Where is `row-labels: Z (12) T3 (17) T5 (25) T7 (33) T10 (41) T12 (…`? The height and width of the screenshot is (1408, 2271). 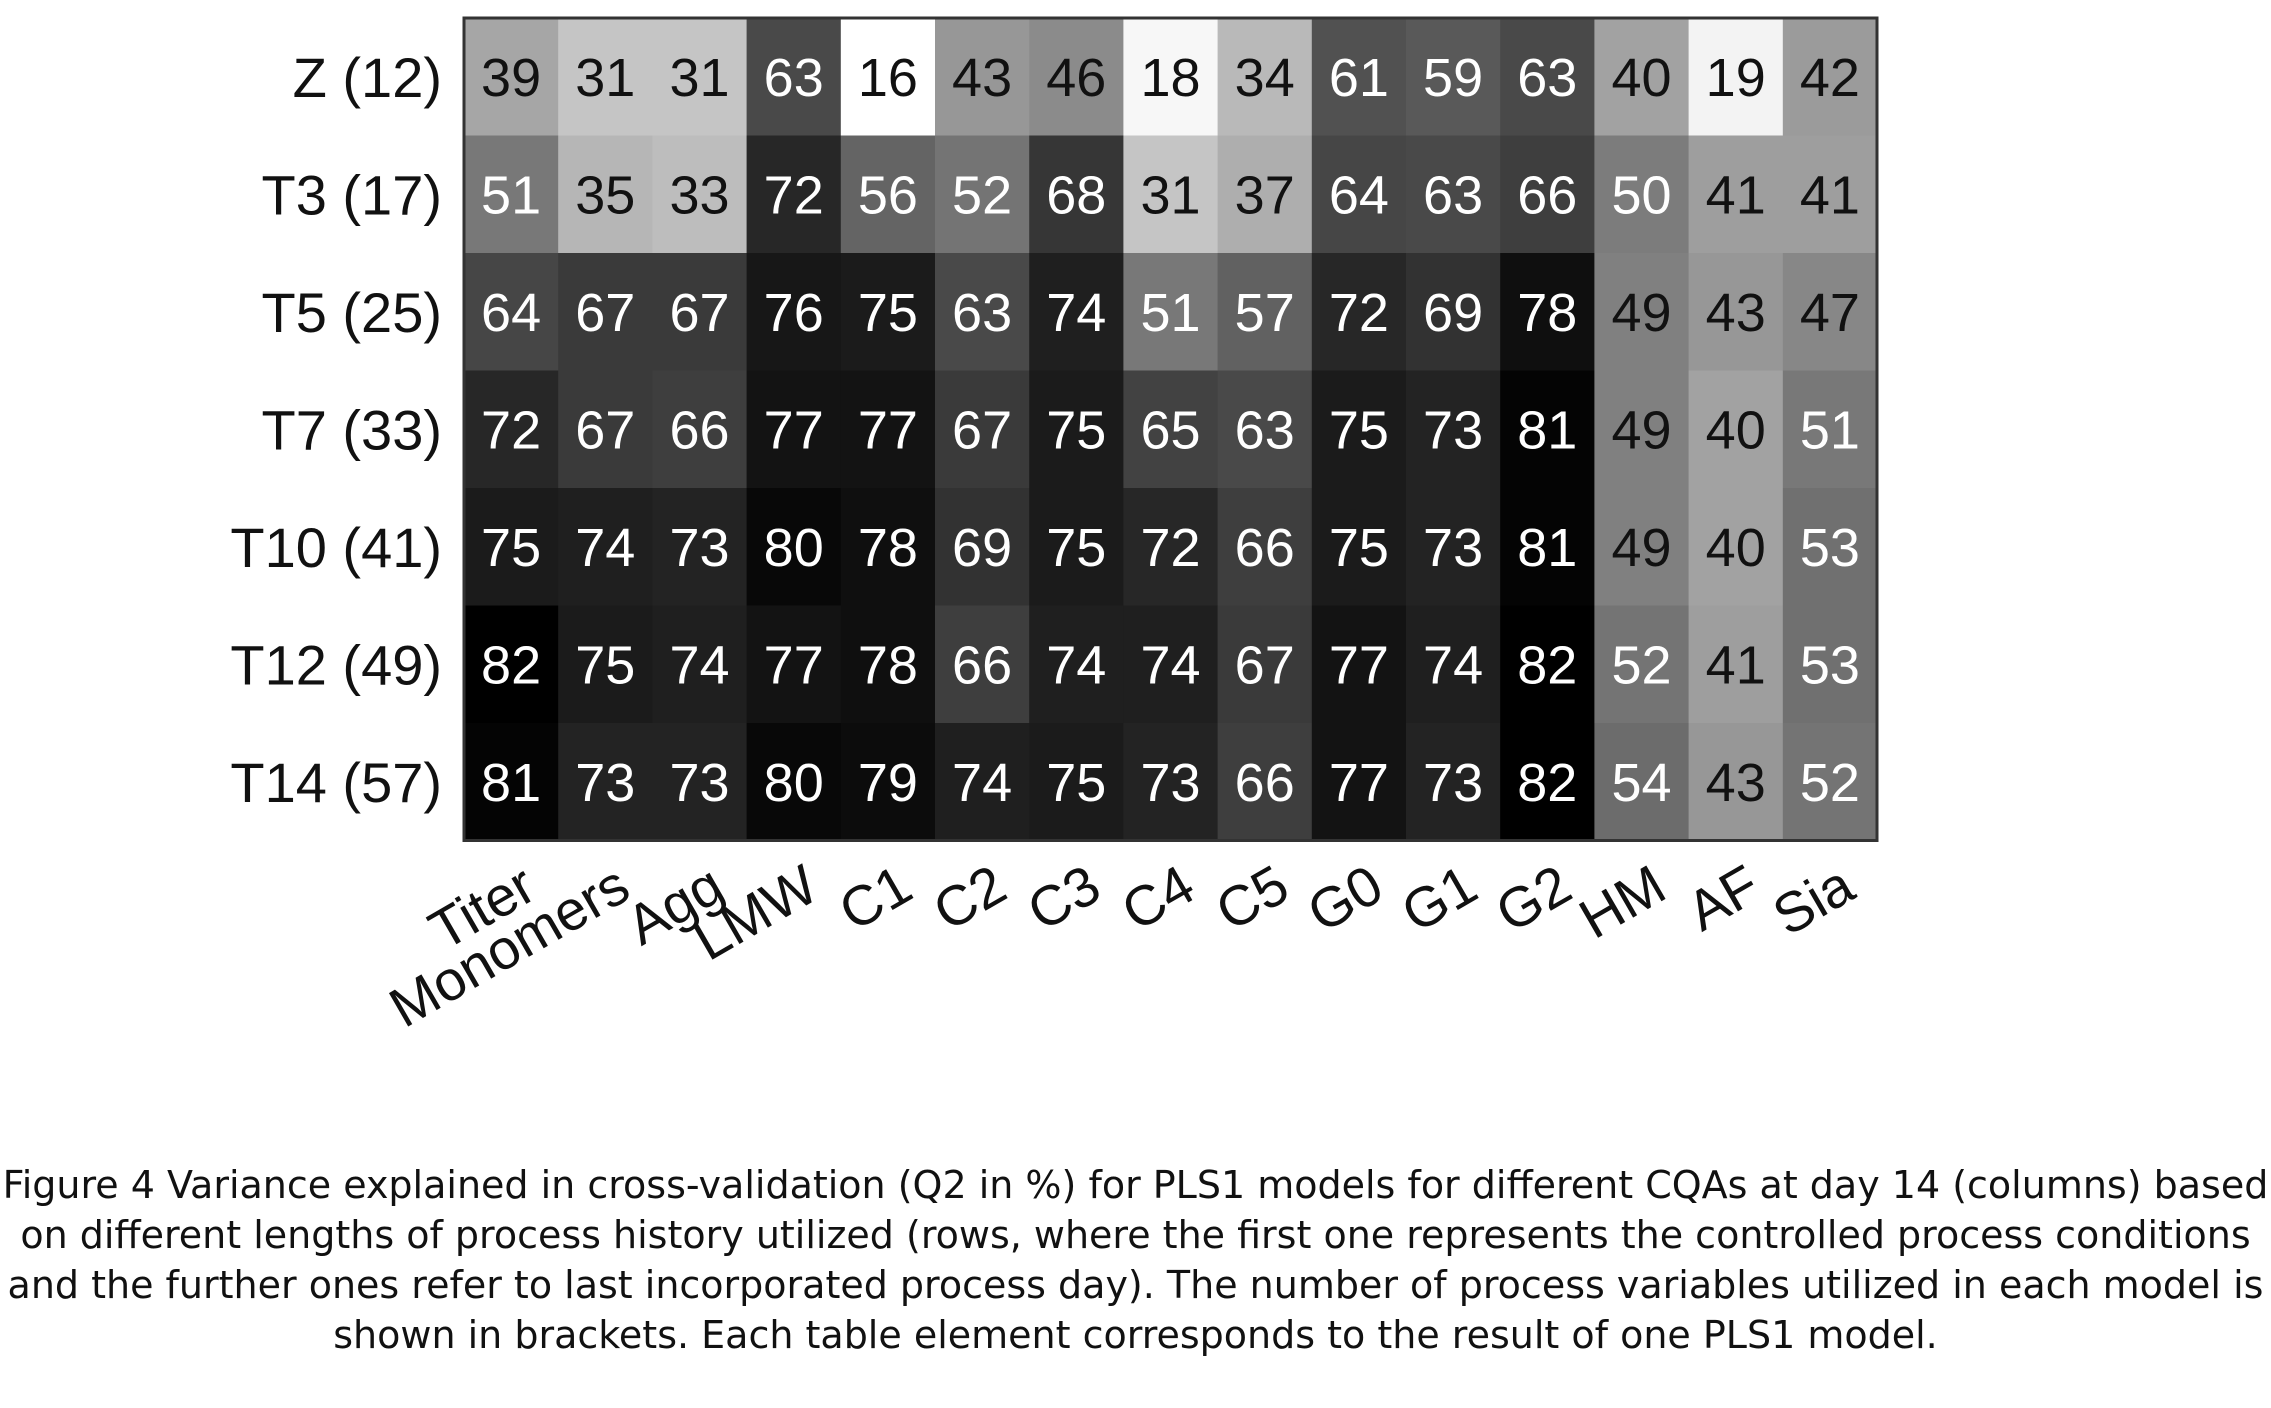
row-labels: Z (12) T3 (17) T5 (25) T7 (33) T10 (41) T12 (… is located at coordinates (336, 430).